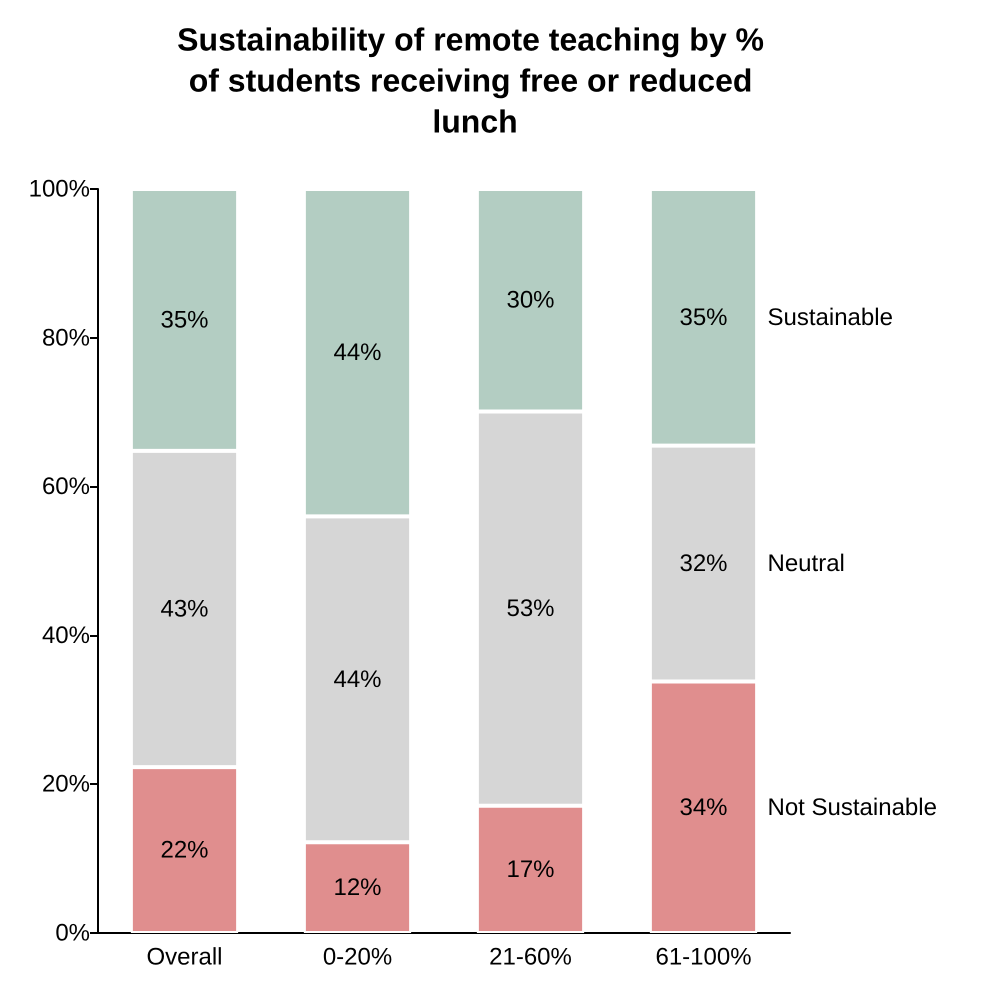 This screenshot has width=985, height=994. What do you see at coordinates (703, 807) in the screenshot?
I see `data-label: 34%` at bounding box center [703, 807].